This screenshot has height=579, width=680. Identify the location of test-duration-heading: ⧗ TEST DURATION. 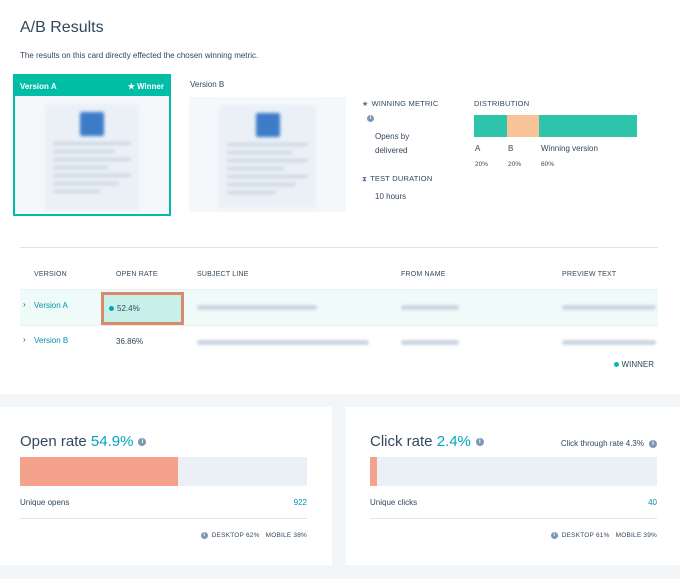
(397, 179).